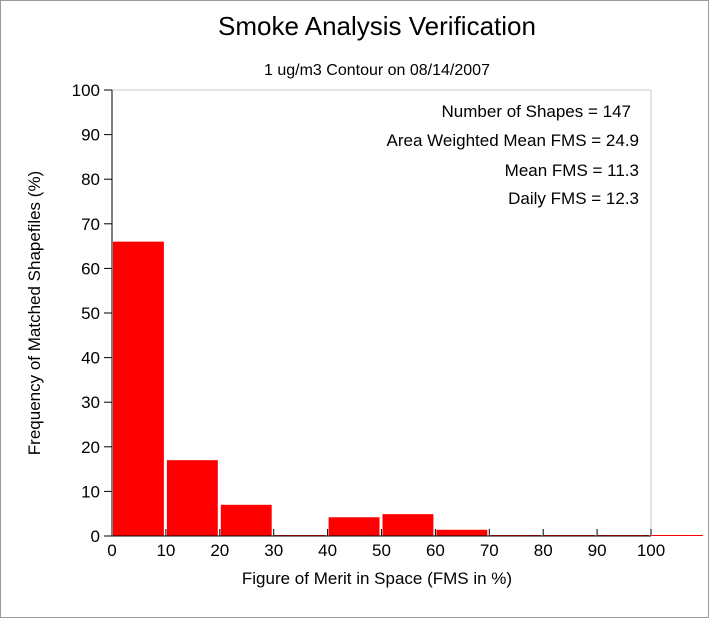 The height and width of the screenshot is (618, 709). I want to click on y-tick-label: 10, so click(90, 491).